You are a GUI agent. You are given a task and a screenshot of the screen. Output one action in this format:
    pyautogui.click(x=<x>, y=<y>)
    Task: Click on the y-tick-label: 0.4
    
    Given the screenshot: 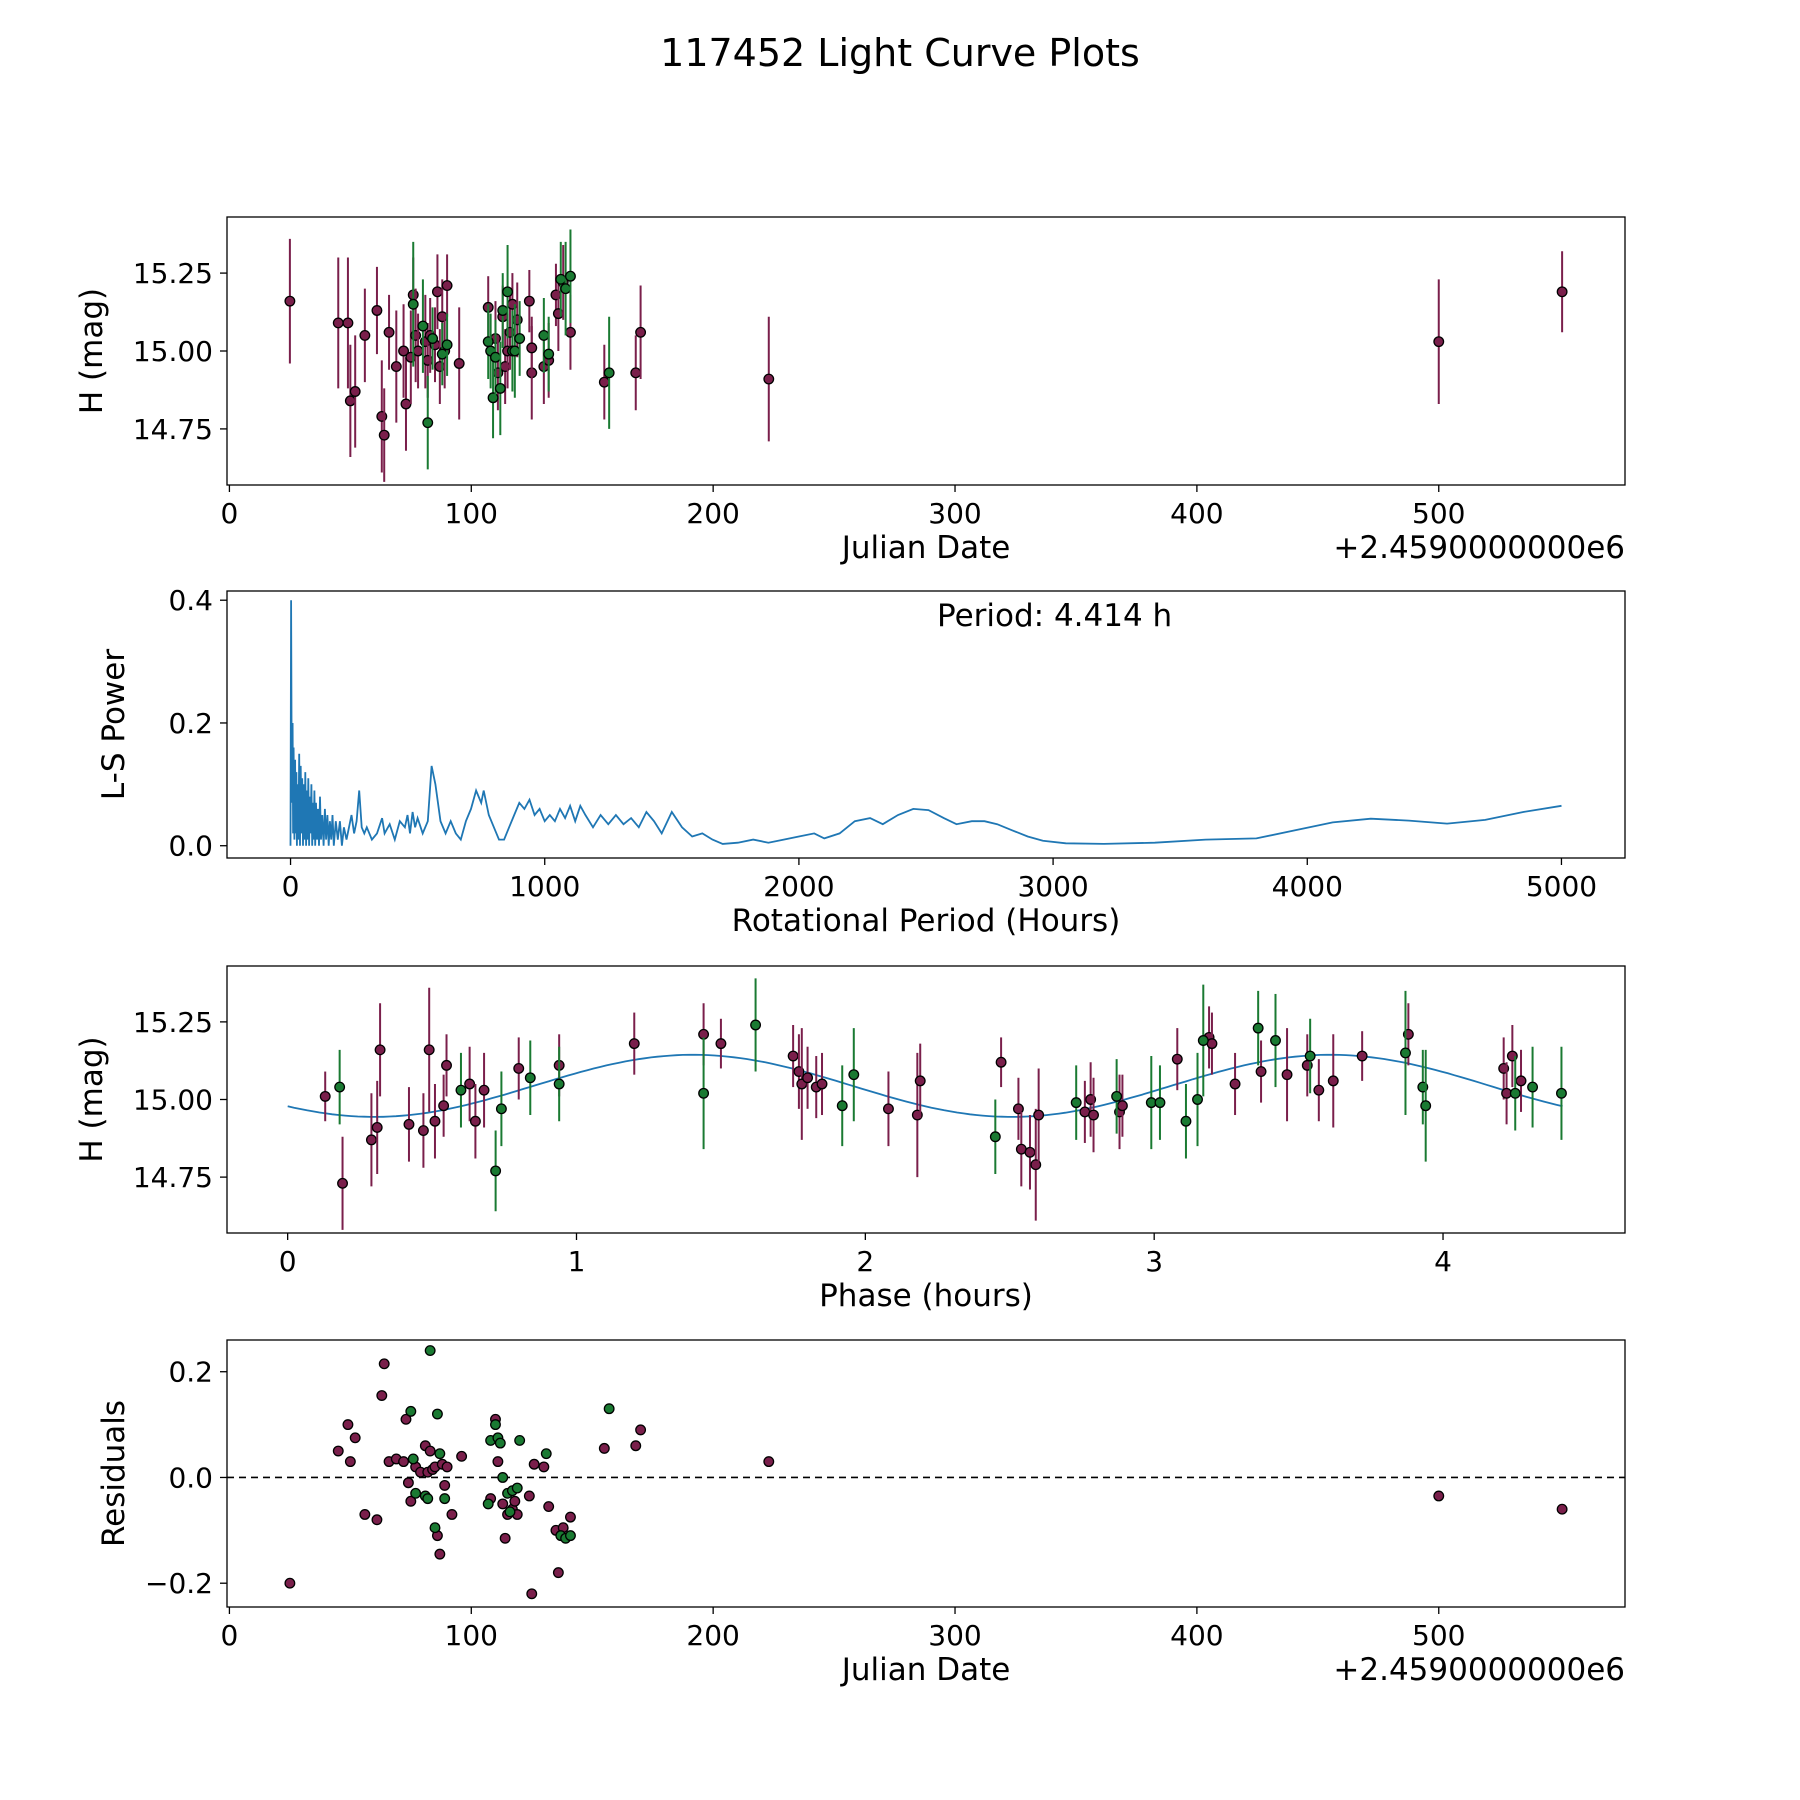 What is the action you would take?
    pyautogui.click(x=190, y=600)
    